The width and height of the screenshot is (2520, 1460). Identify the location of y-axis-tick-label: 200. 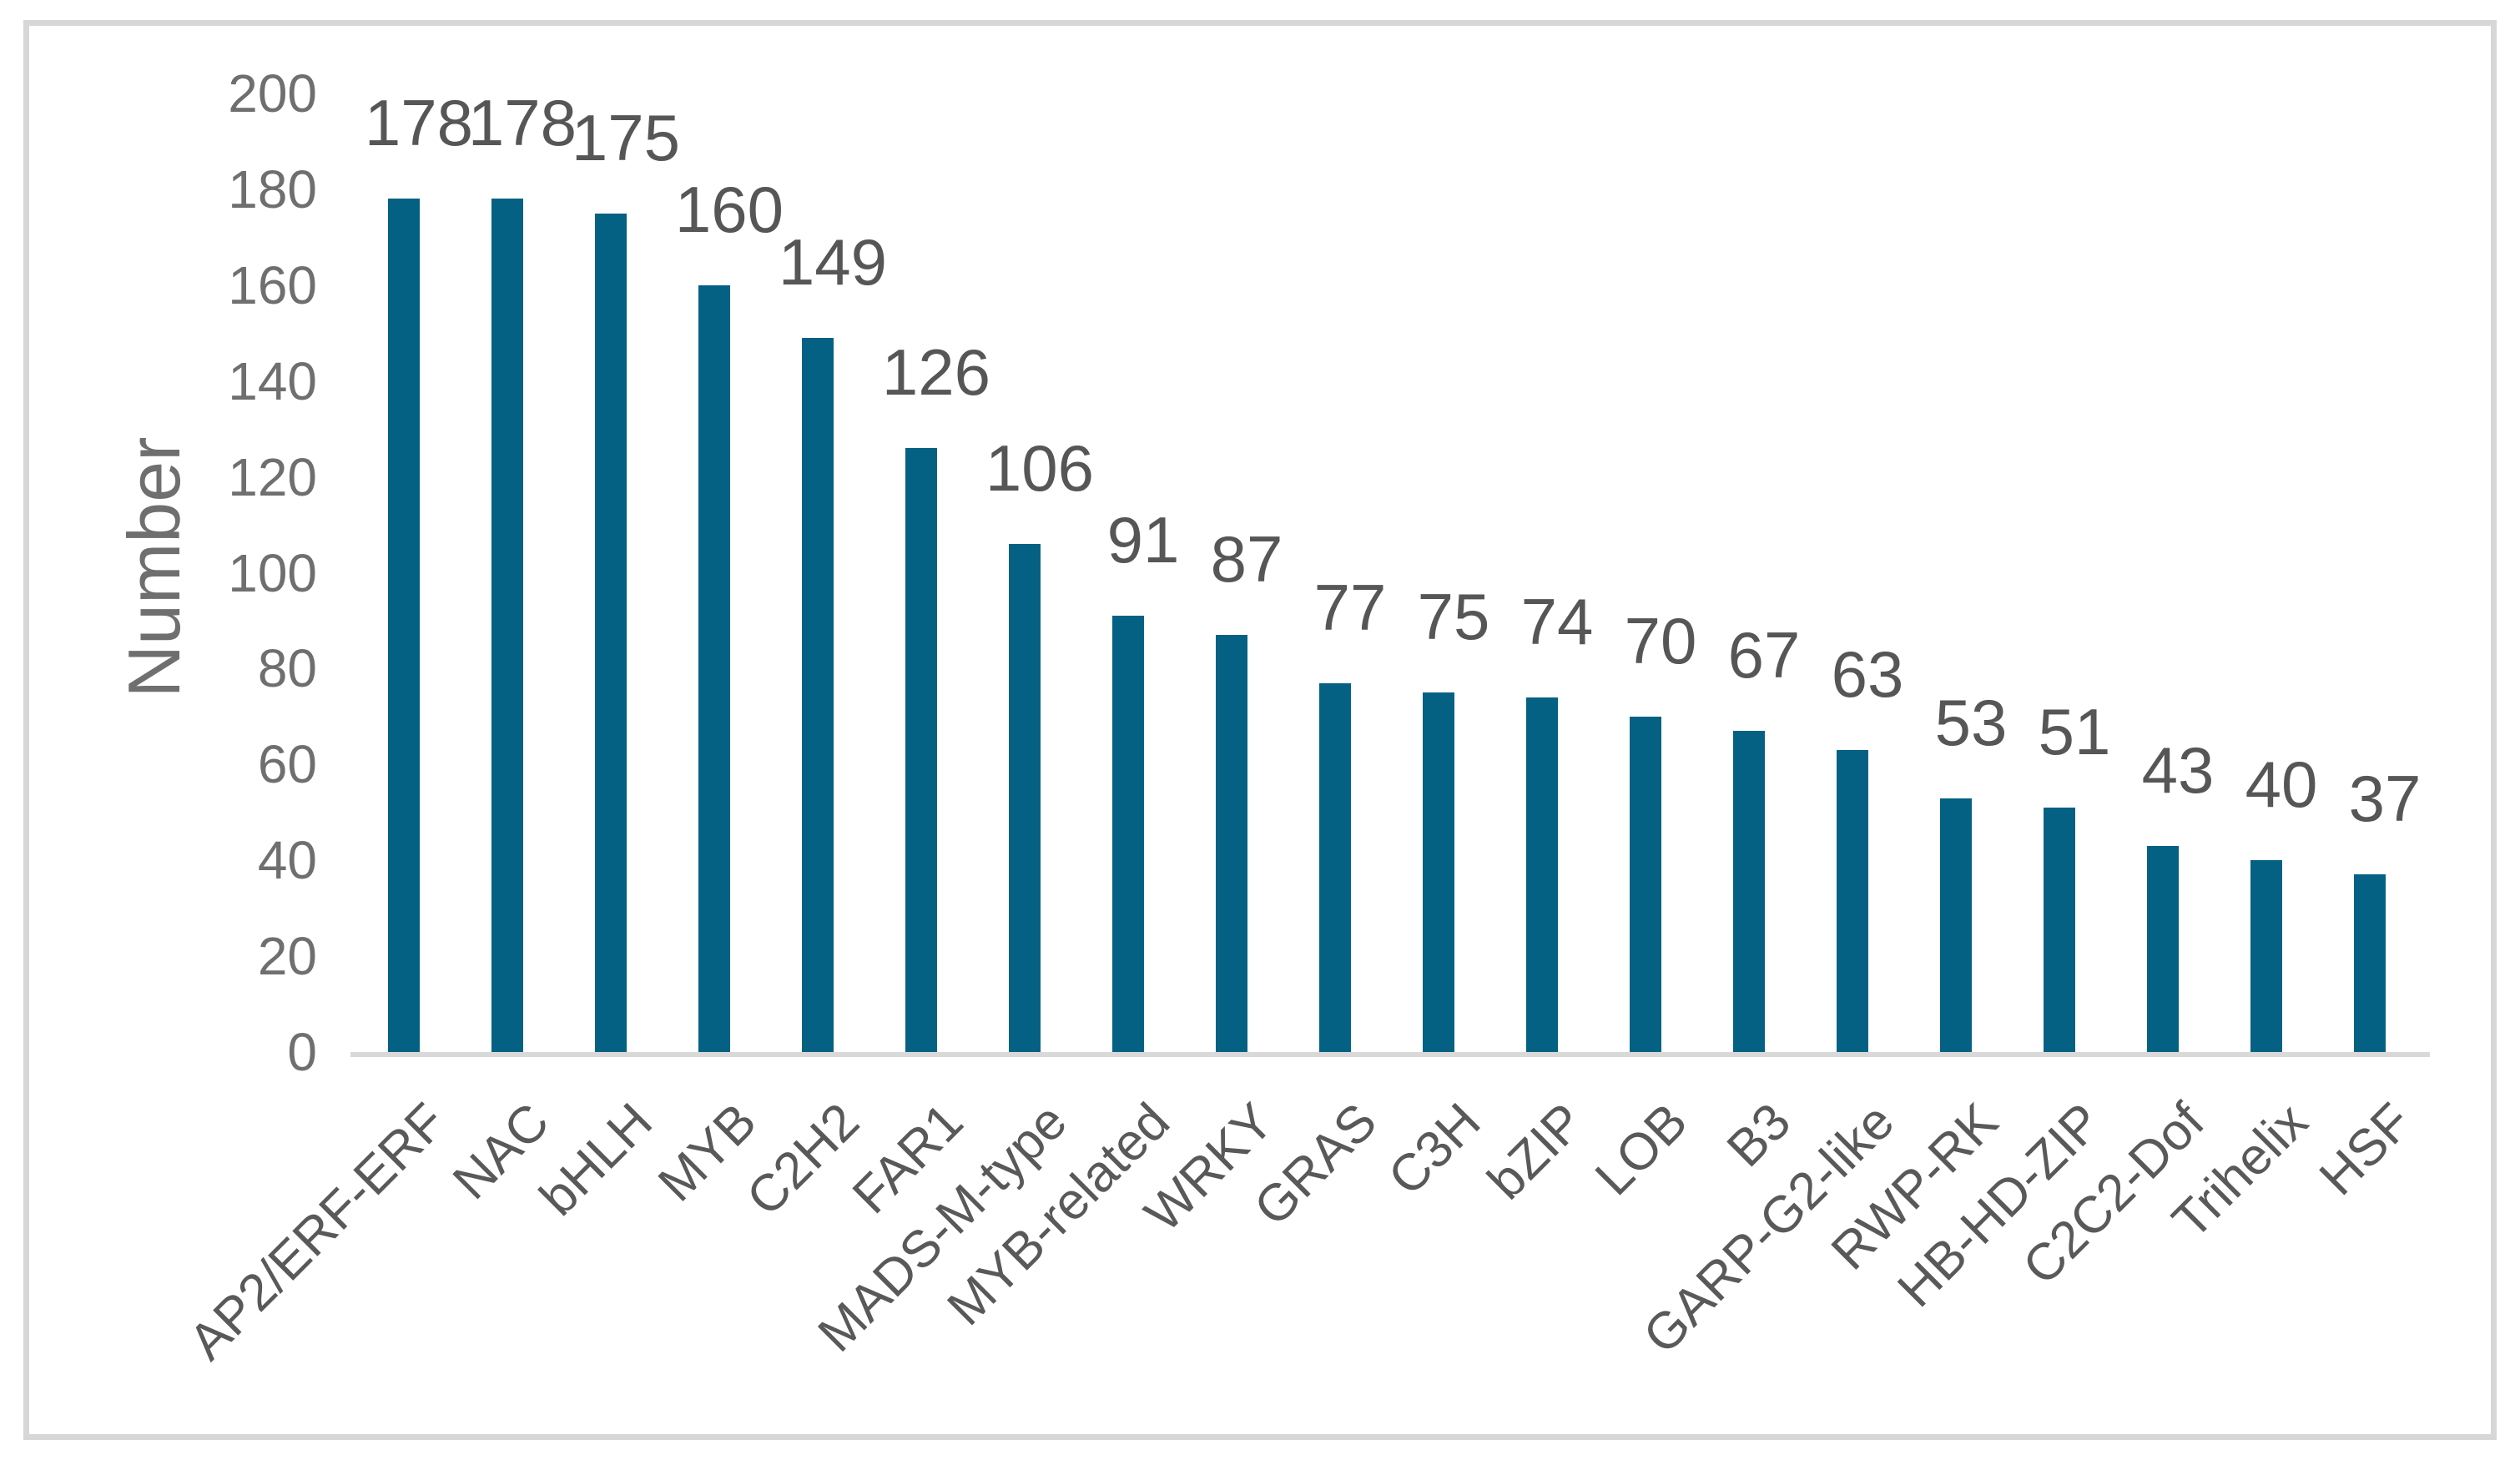
(272, 93).